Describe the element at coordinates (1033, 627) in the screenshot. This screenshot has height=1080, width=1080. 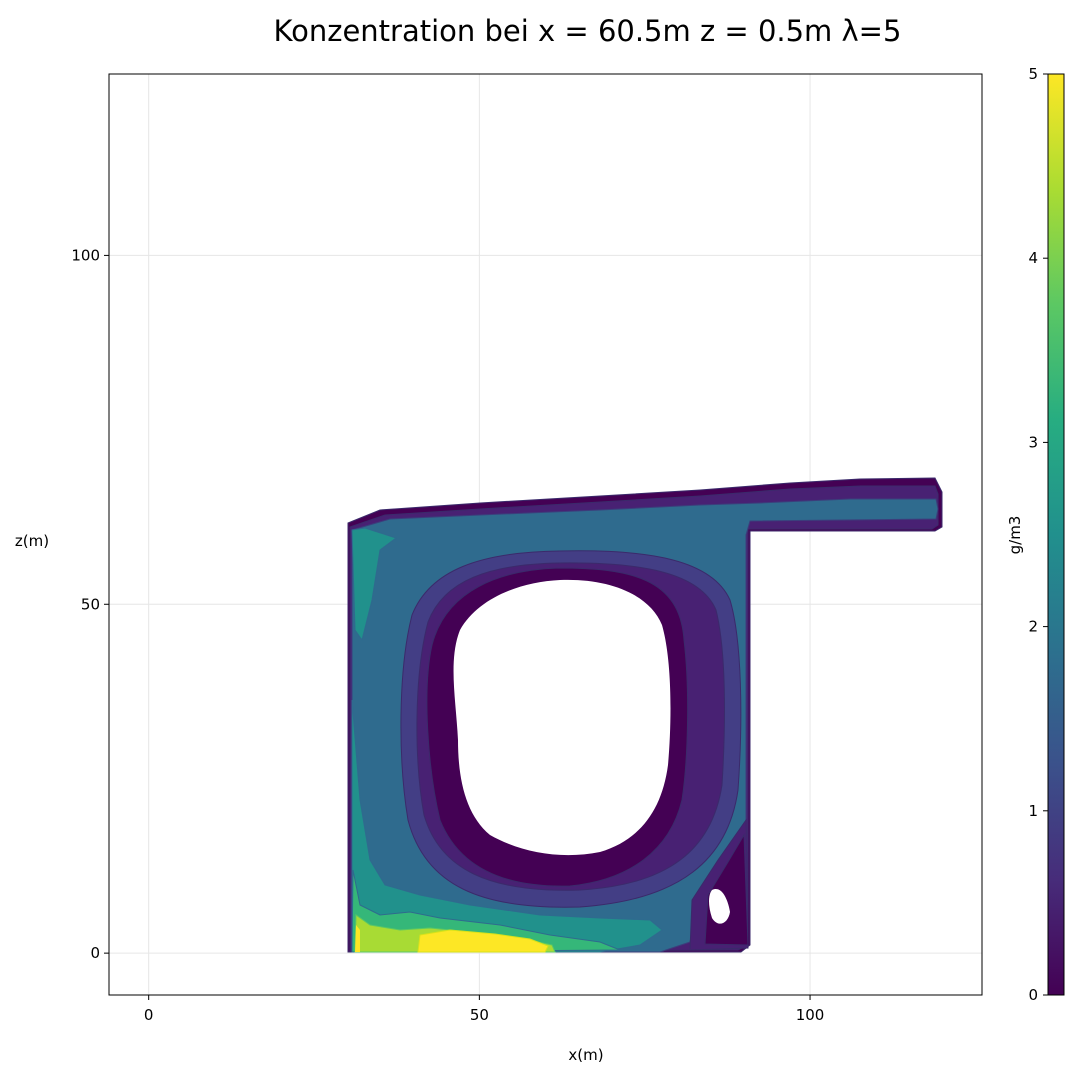
I see `colorbar-tick-label: 2` at that location.